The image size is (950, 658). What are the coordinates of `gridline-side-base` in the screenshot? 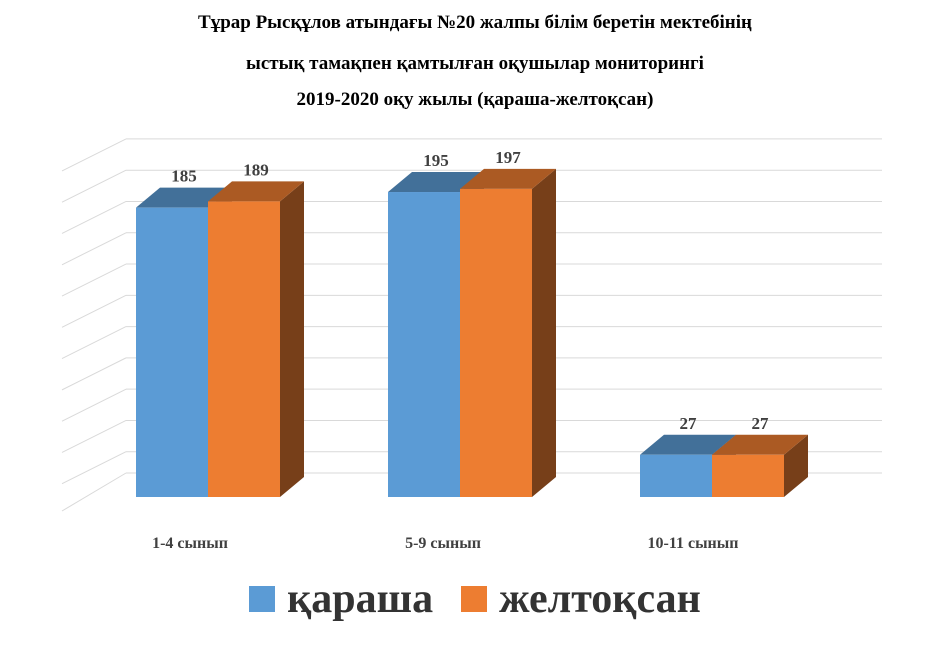 It's located at (94, 492).